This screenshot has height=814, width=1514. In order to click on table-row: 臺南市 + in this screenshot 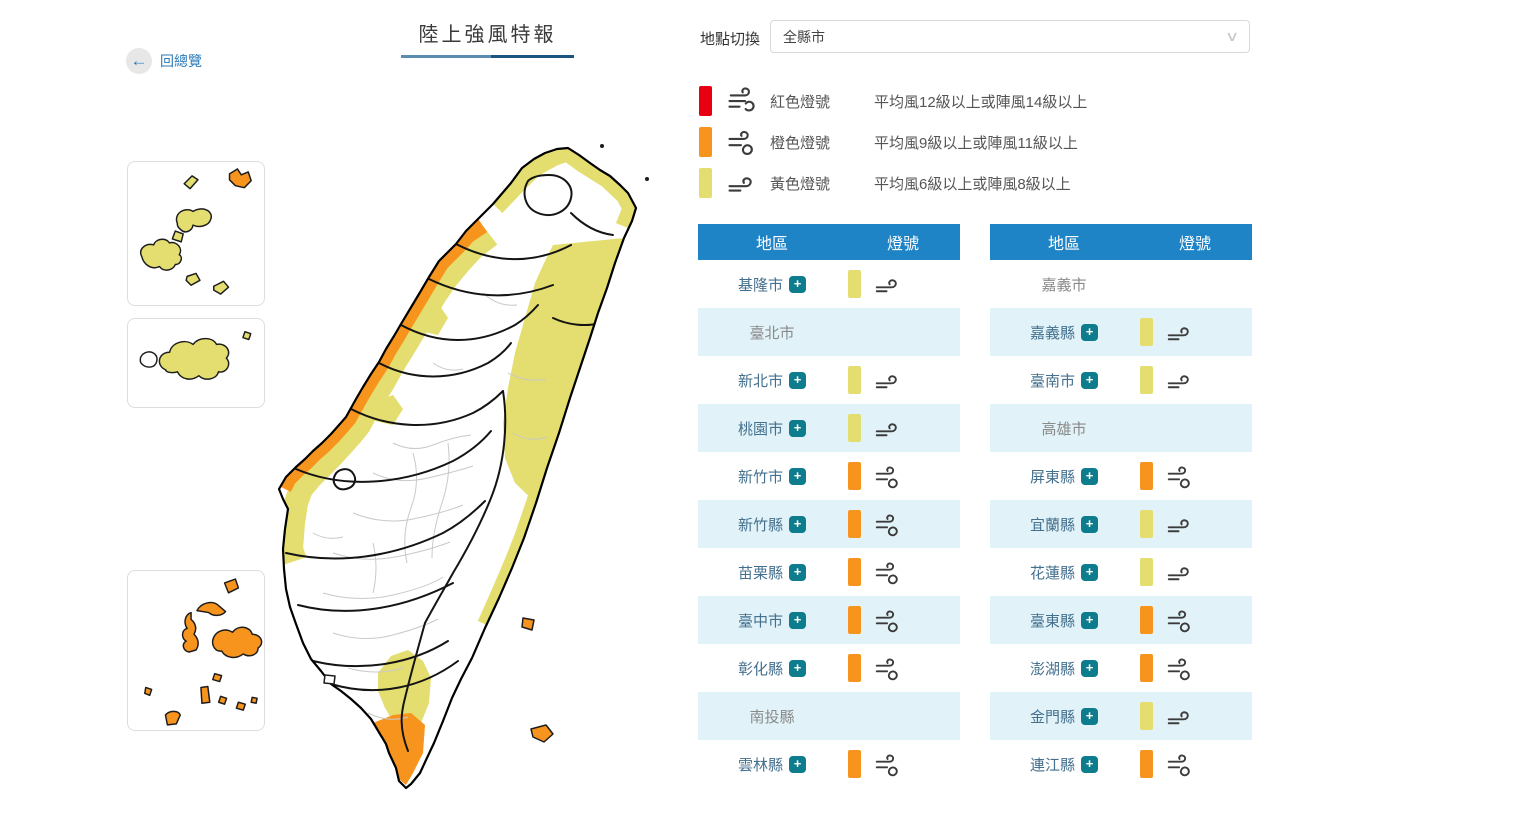, I will do `click(1121, 380)`.